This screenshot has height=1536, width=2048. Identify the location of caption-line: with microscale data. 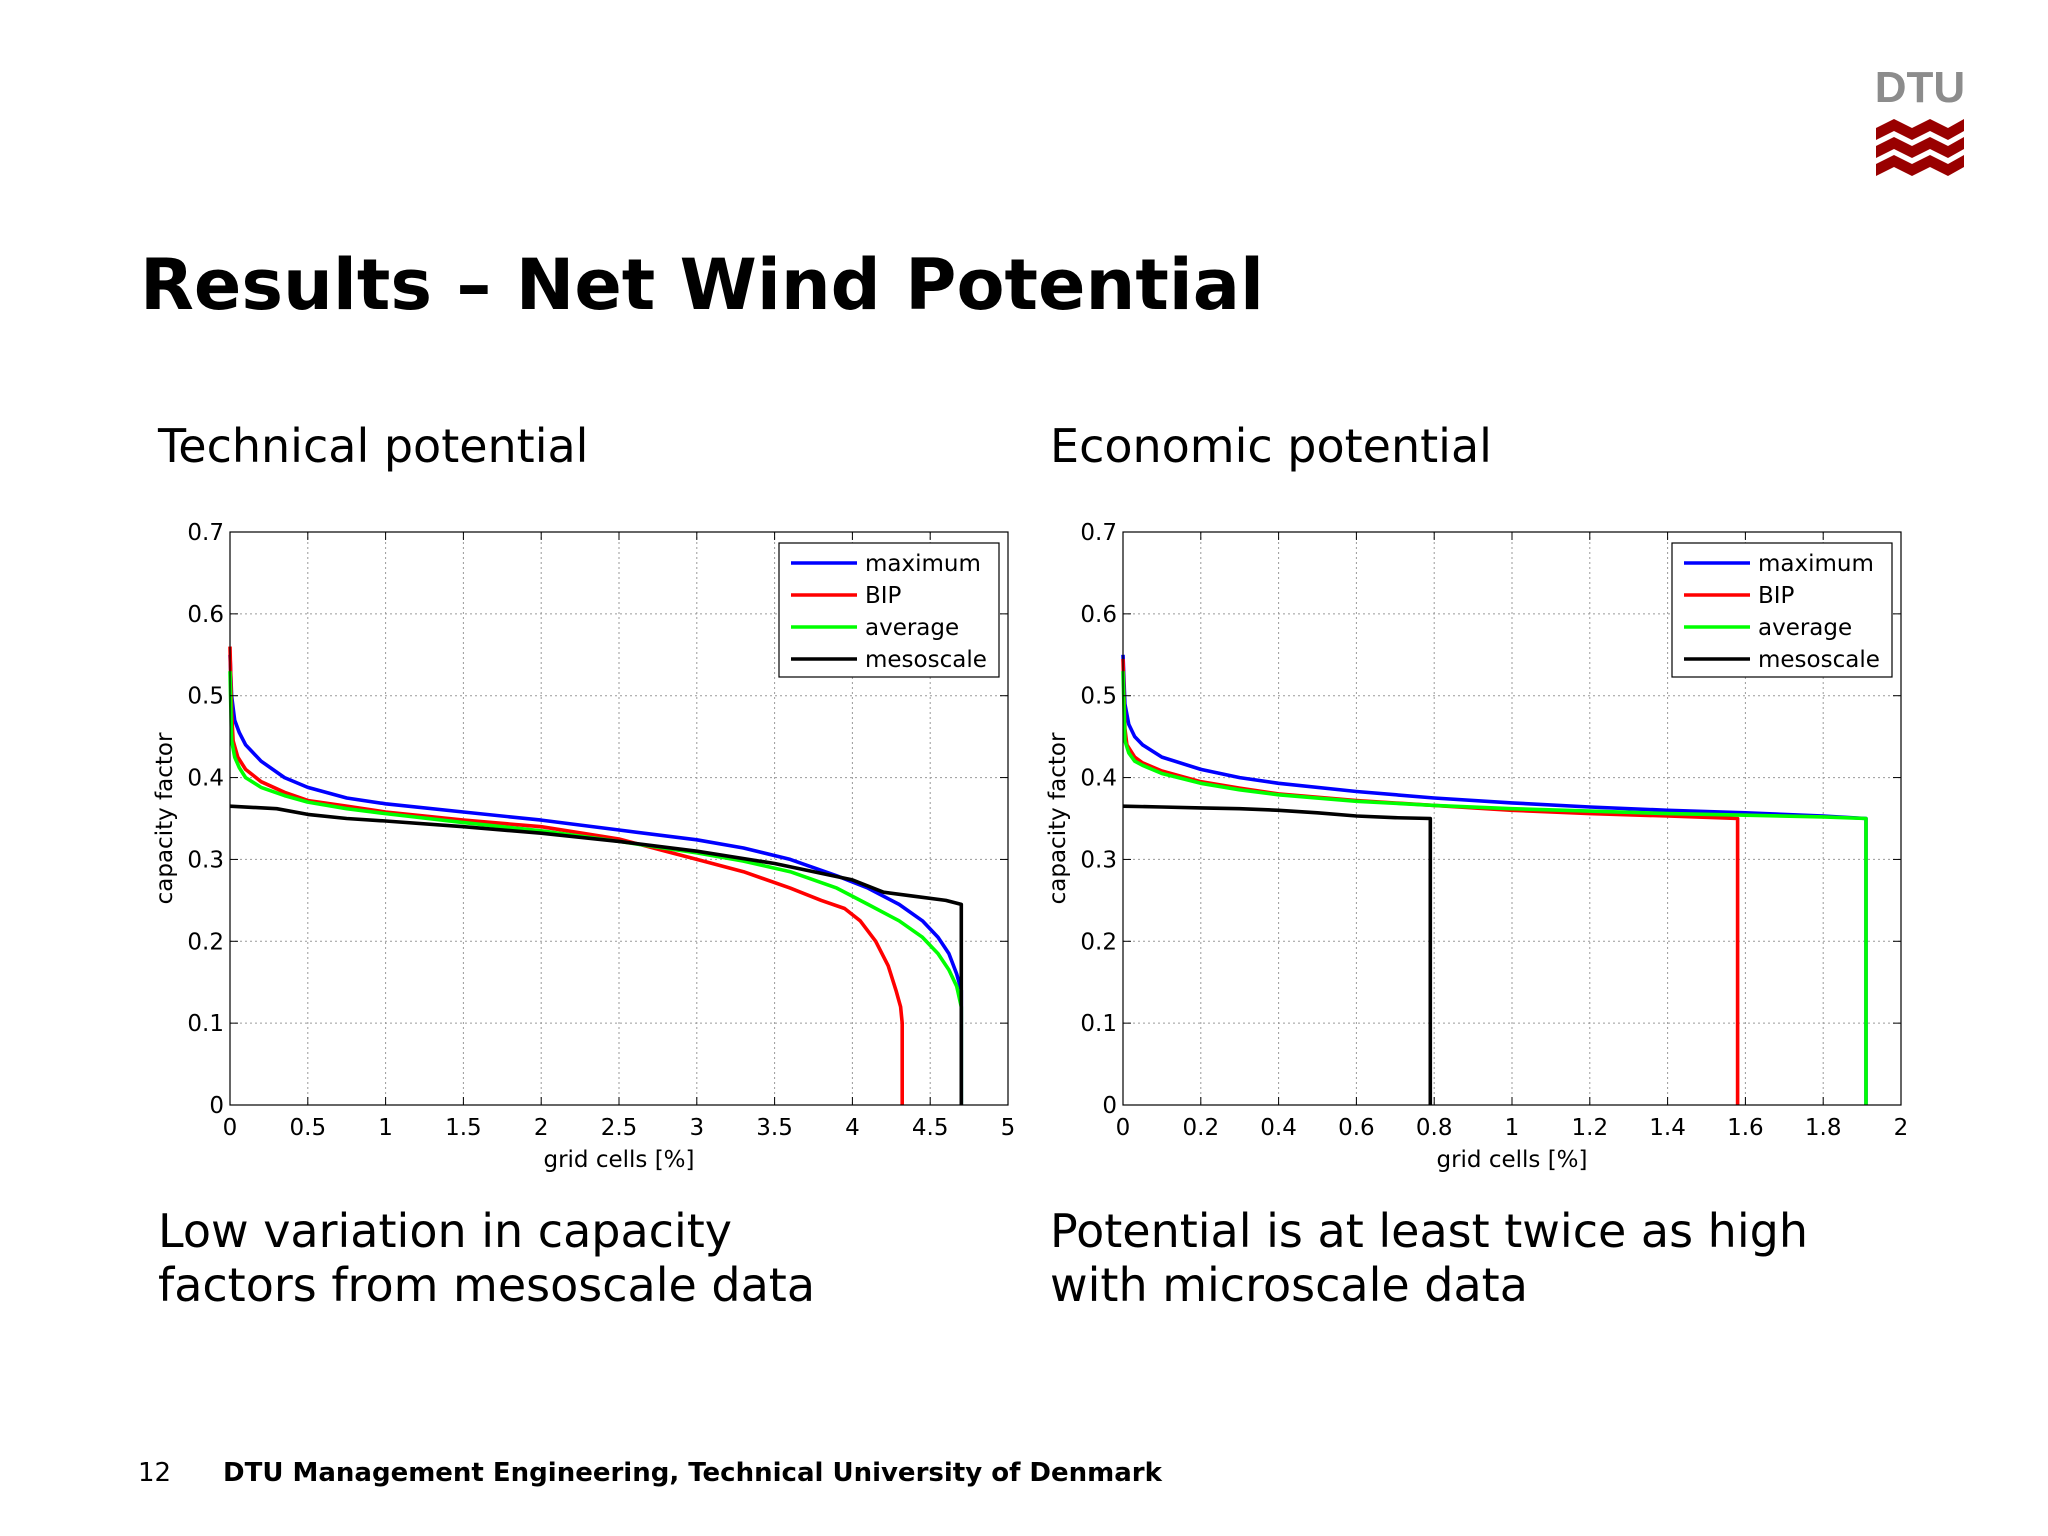
(1289, 1285).